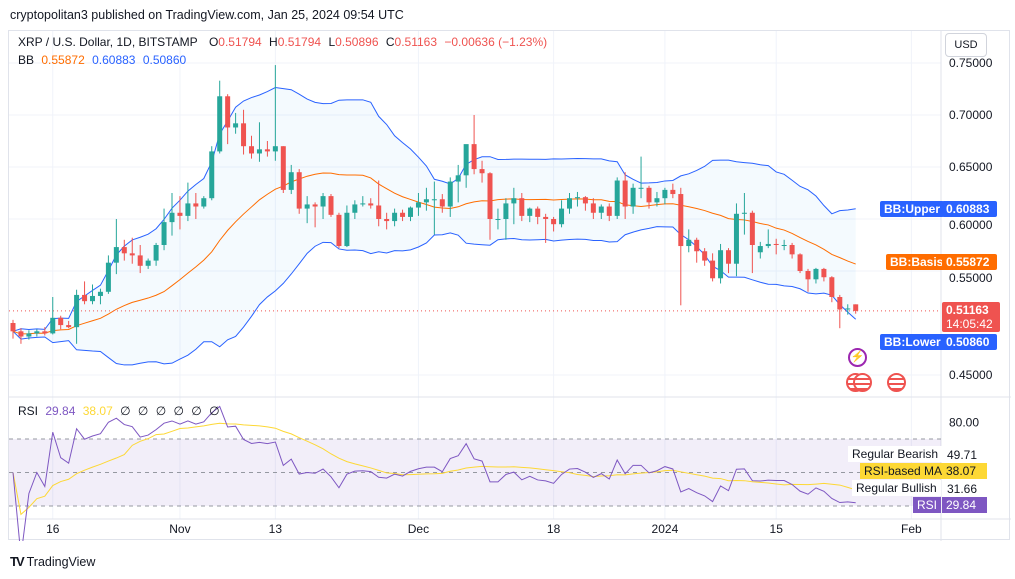  Describe the element at coordinates (53, 529) in the screenshot. I see `time-tick-label: 16` at that location.